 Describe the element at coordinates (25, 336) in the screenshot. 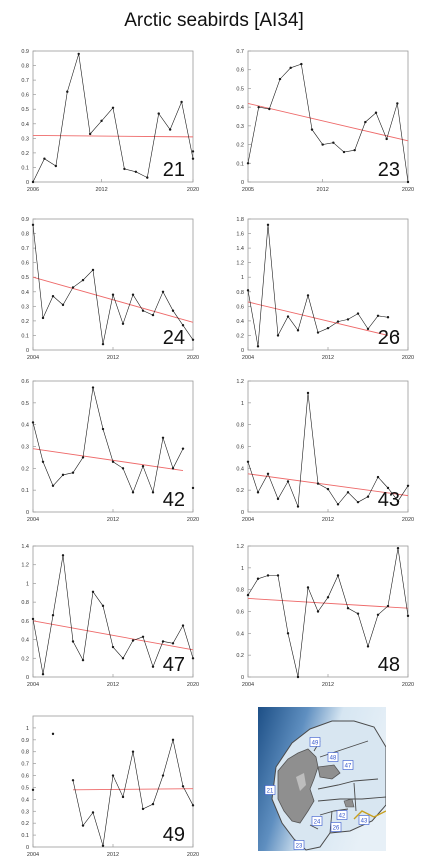

I see `y-tick-label: 0.1` at that location.